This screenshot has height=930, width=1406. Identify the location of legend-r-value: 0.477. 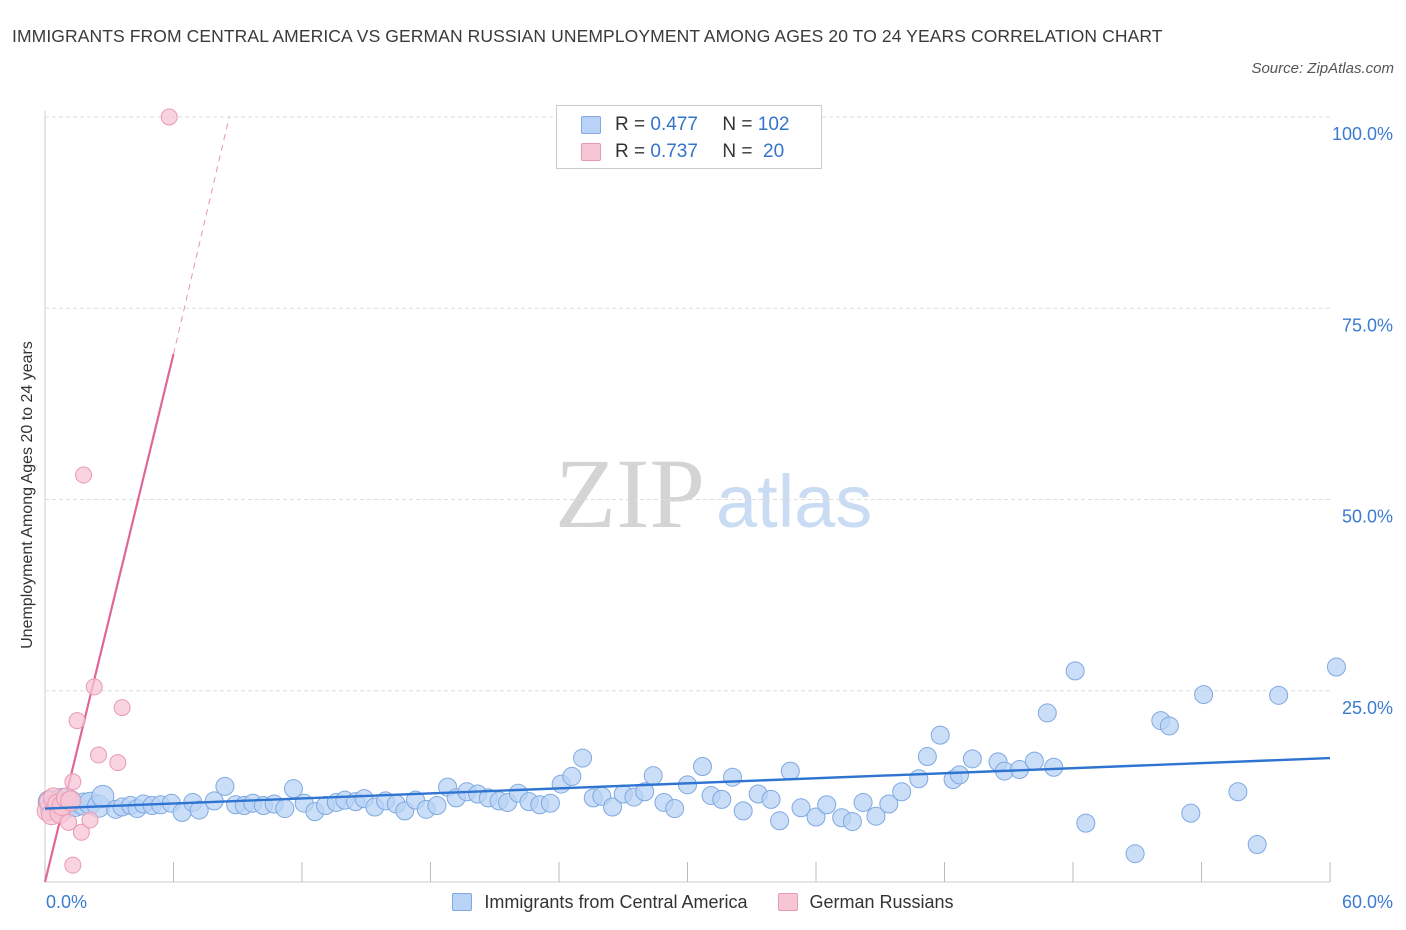
(674, 124).